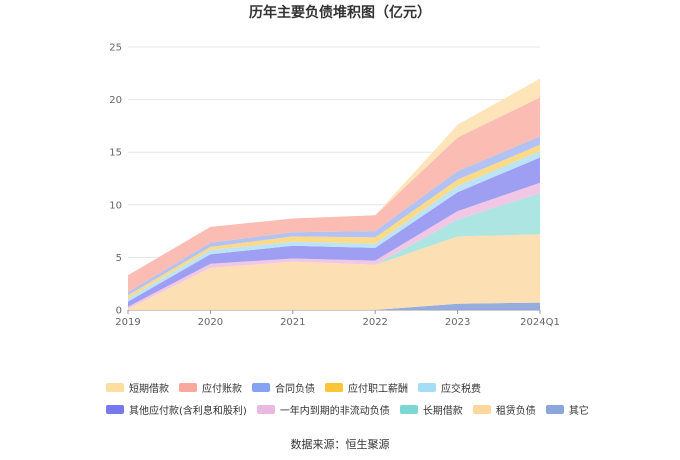  What do you see at coordinates (222, 389) in the screenshot?
I see `legend-label: 应付账款` at bounding box center [222, 389].